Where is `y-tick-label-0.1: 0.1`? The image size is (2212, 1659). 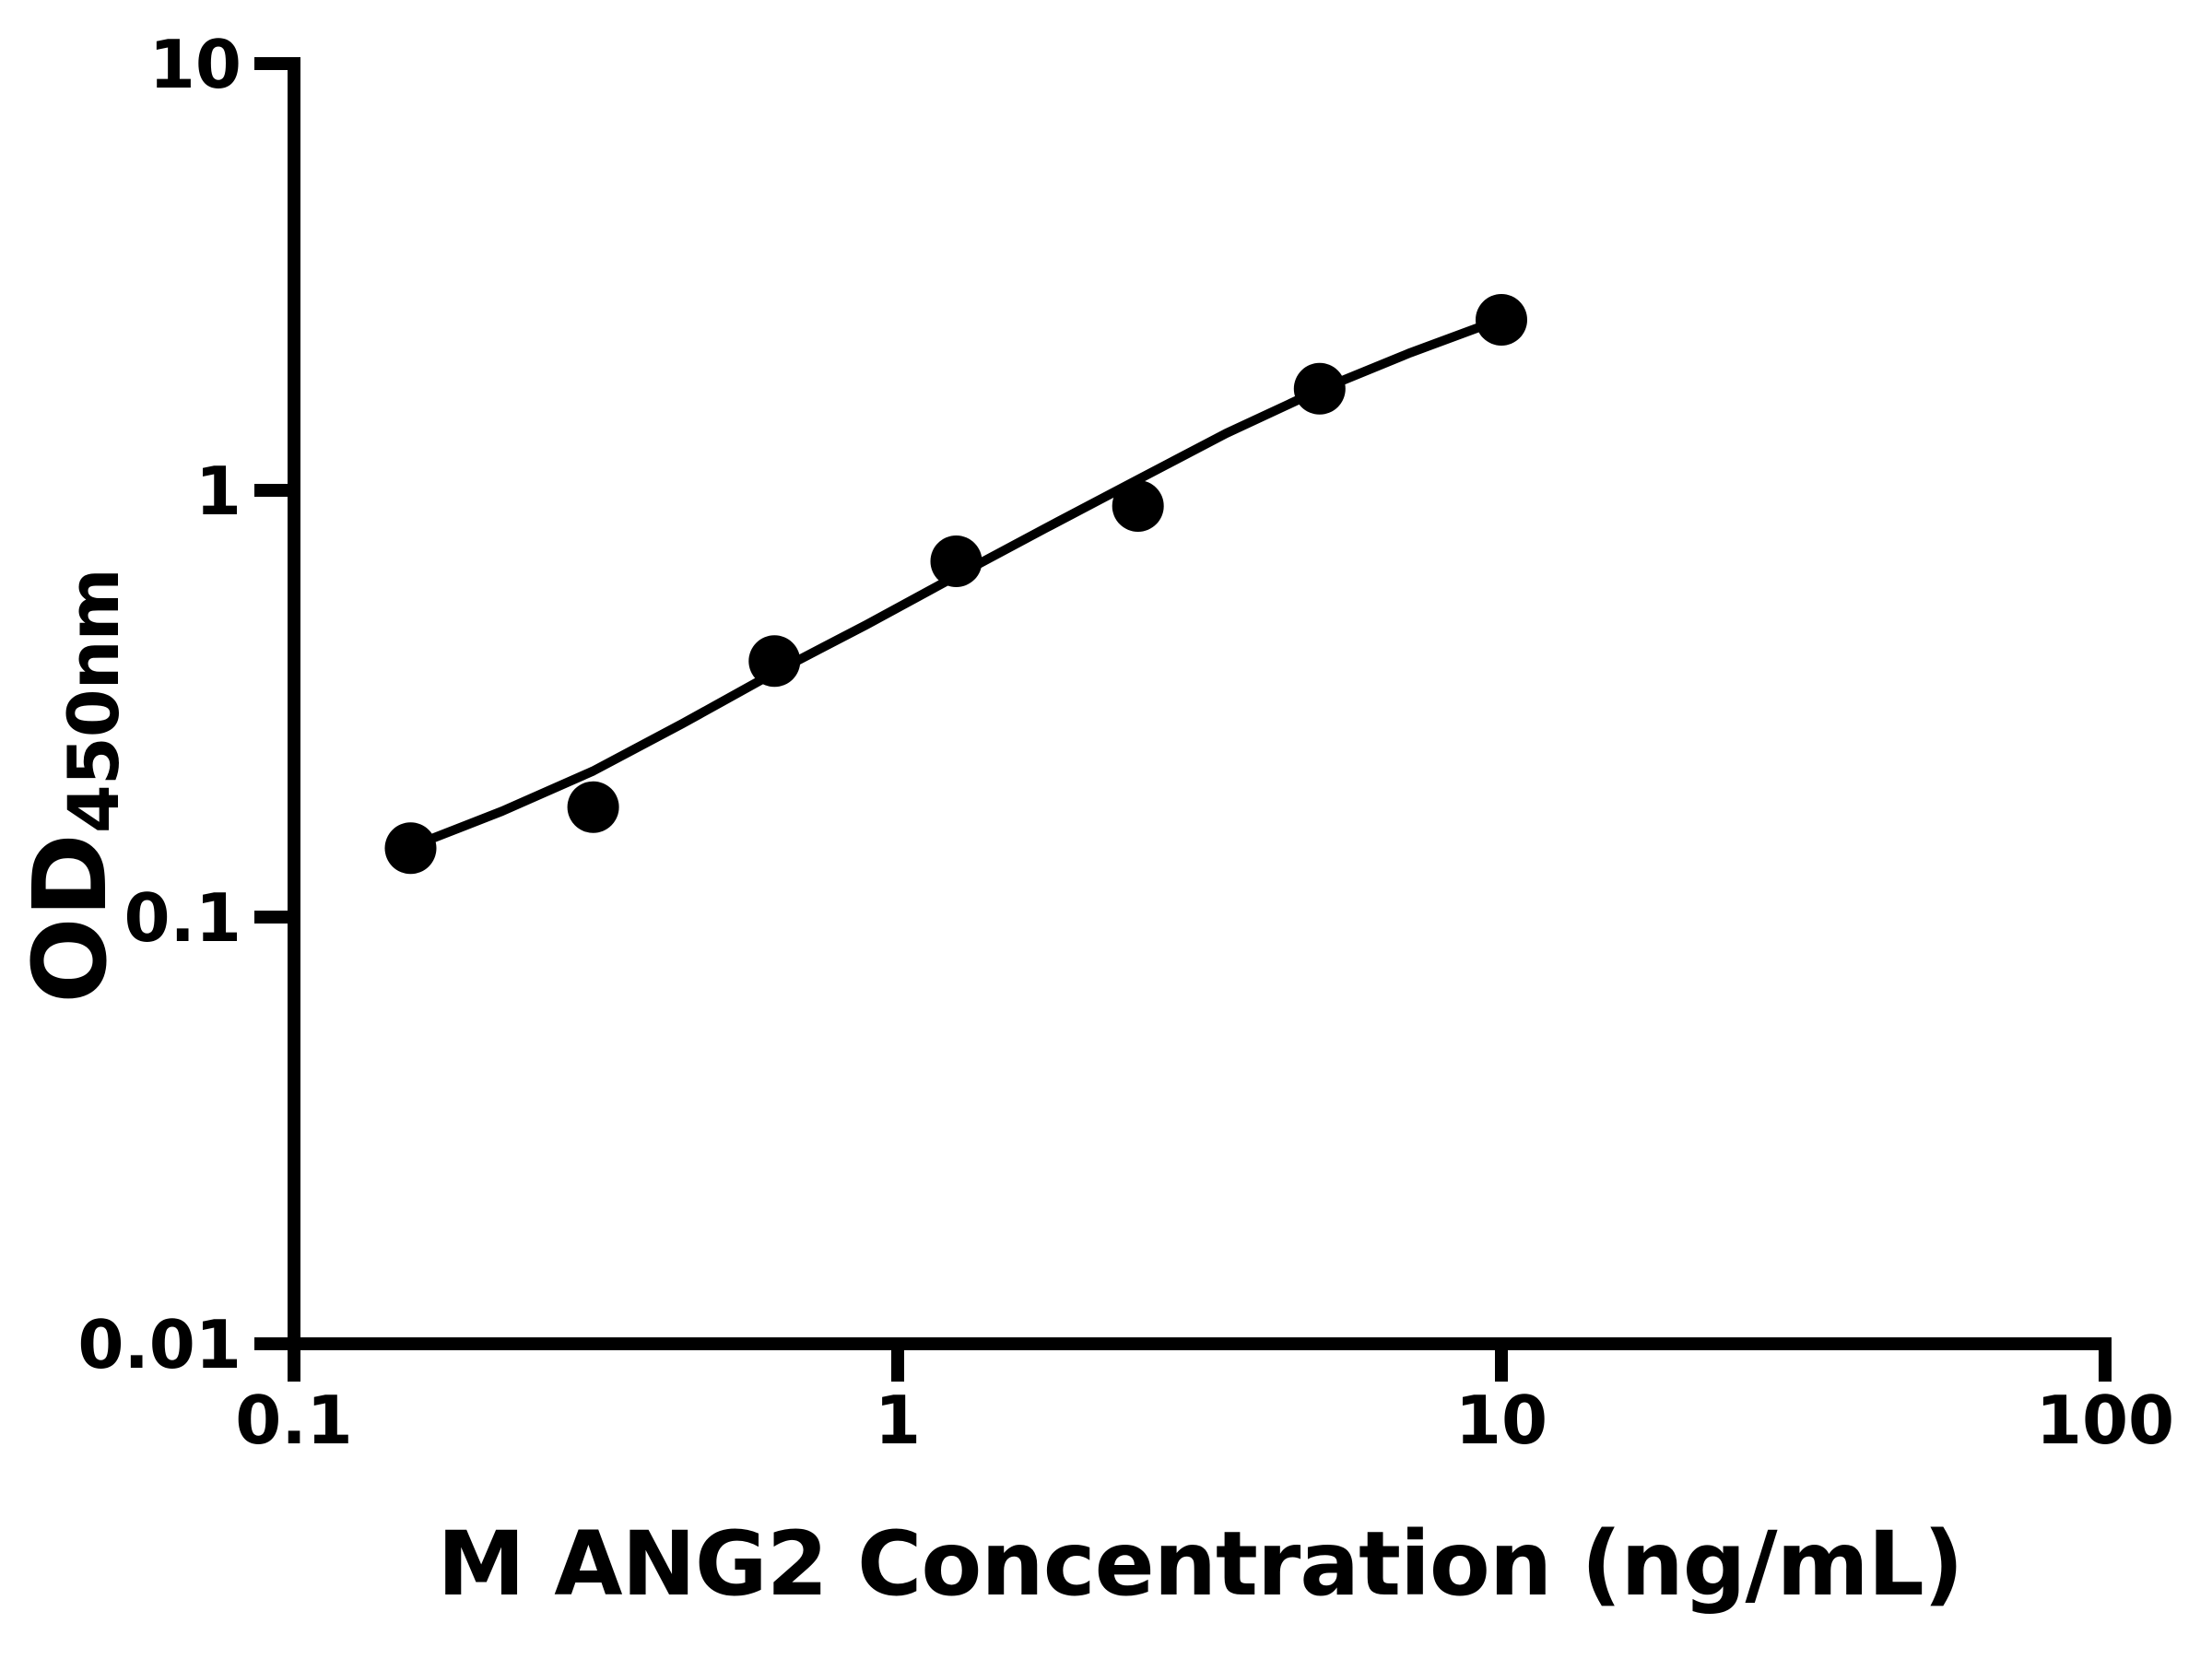 y-tick-label-0.1: 0.1 is located at coordinates (182, 918).